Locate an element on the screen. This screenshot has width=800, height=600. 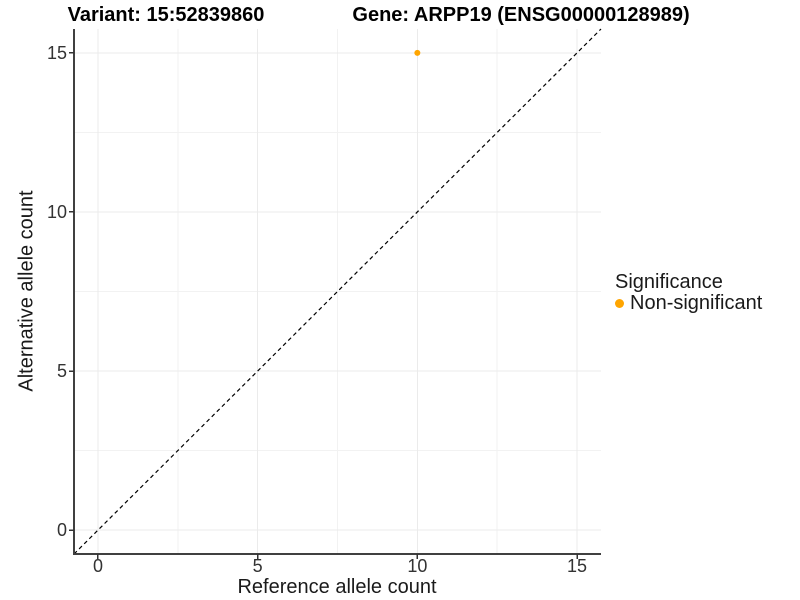
y-tick-label: 5 is located at coordinates (61, 371).